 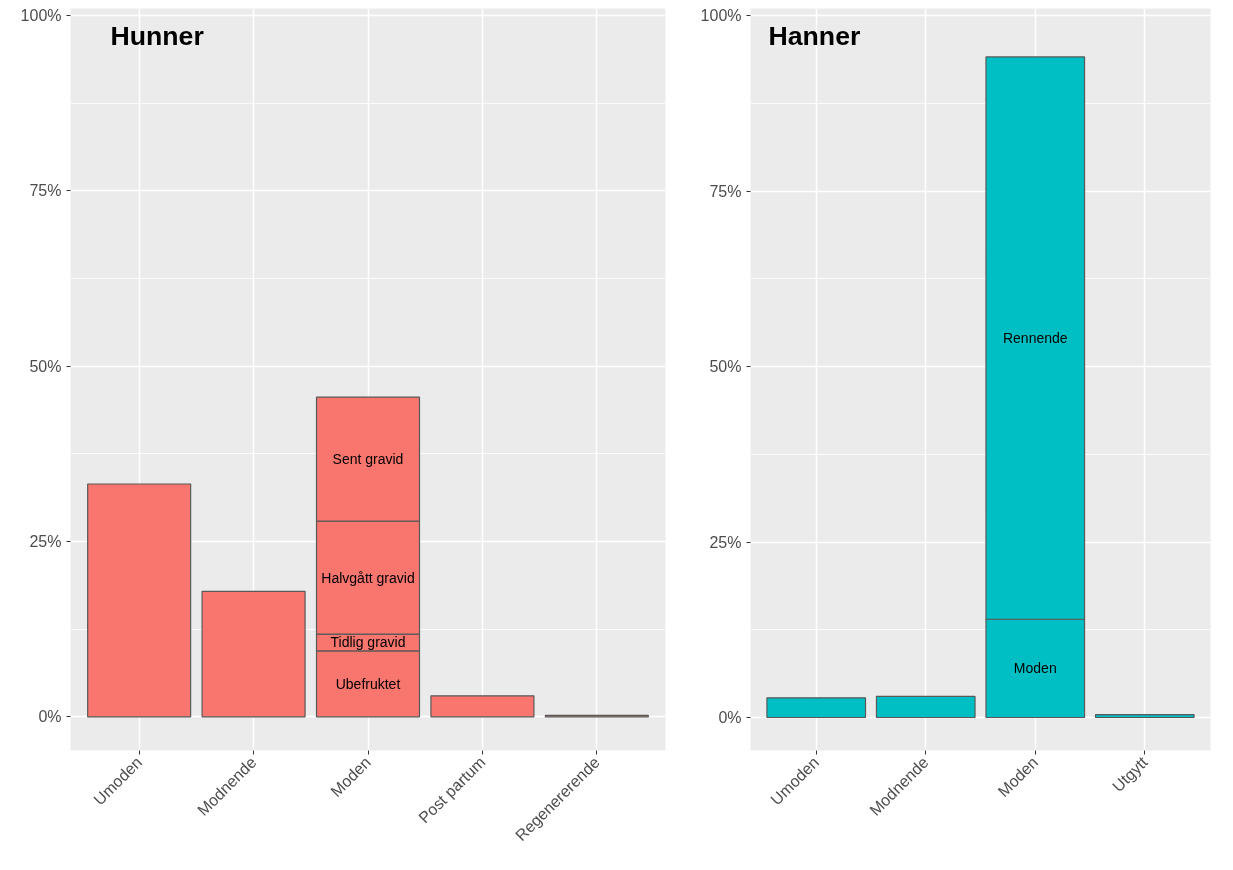 What do you see at coordinates (157, 35) in the screenshot?
I see `text: Hunner` at bounding box center [157, 35].